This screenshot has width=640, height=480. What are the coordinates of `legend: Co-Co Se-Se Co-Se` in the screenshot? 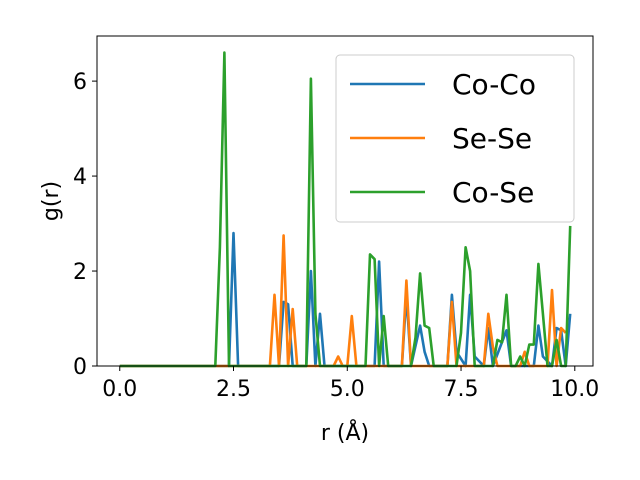 It's located at (455, 138).